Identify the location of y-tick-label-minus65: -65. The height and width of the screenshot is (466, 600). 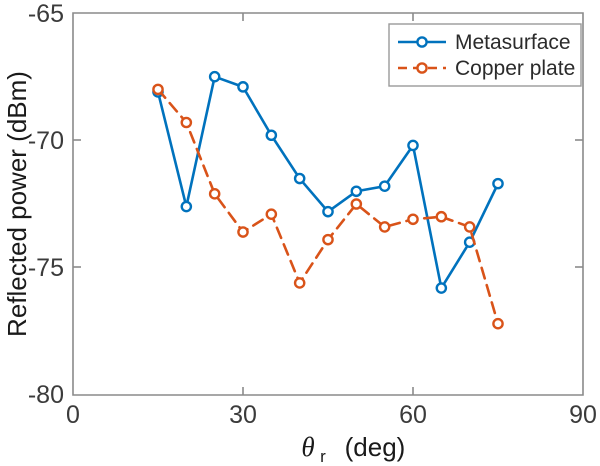
(46, 14).